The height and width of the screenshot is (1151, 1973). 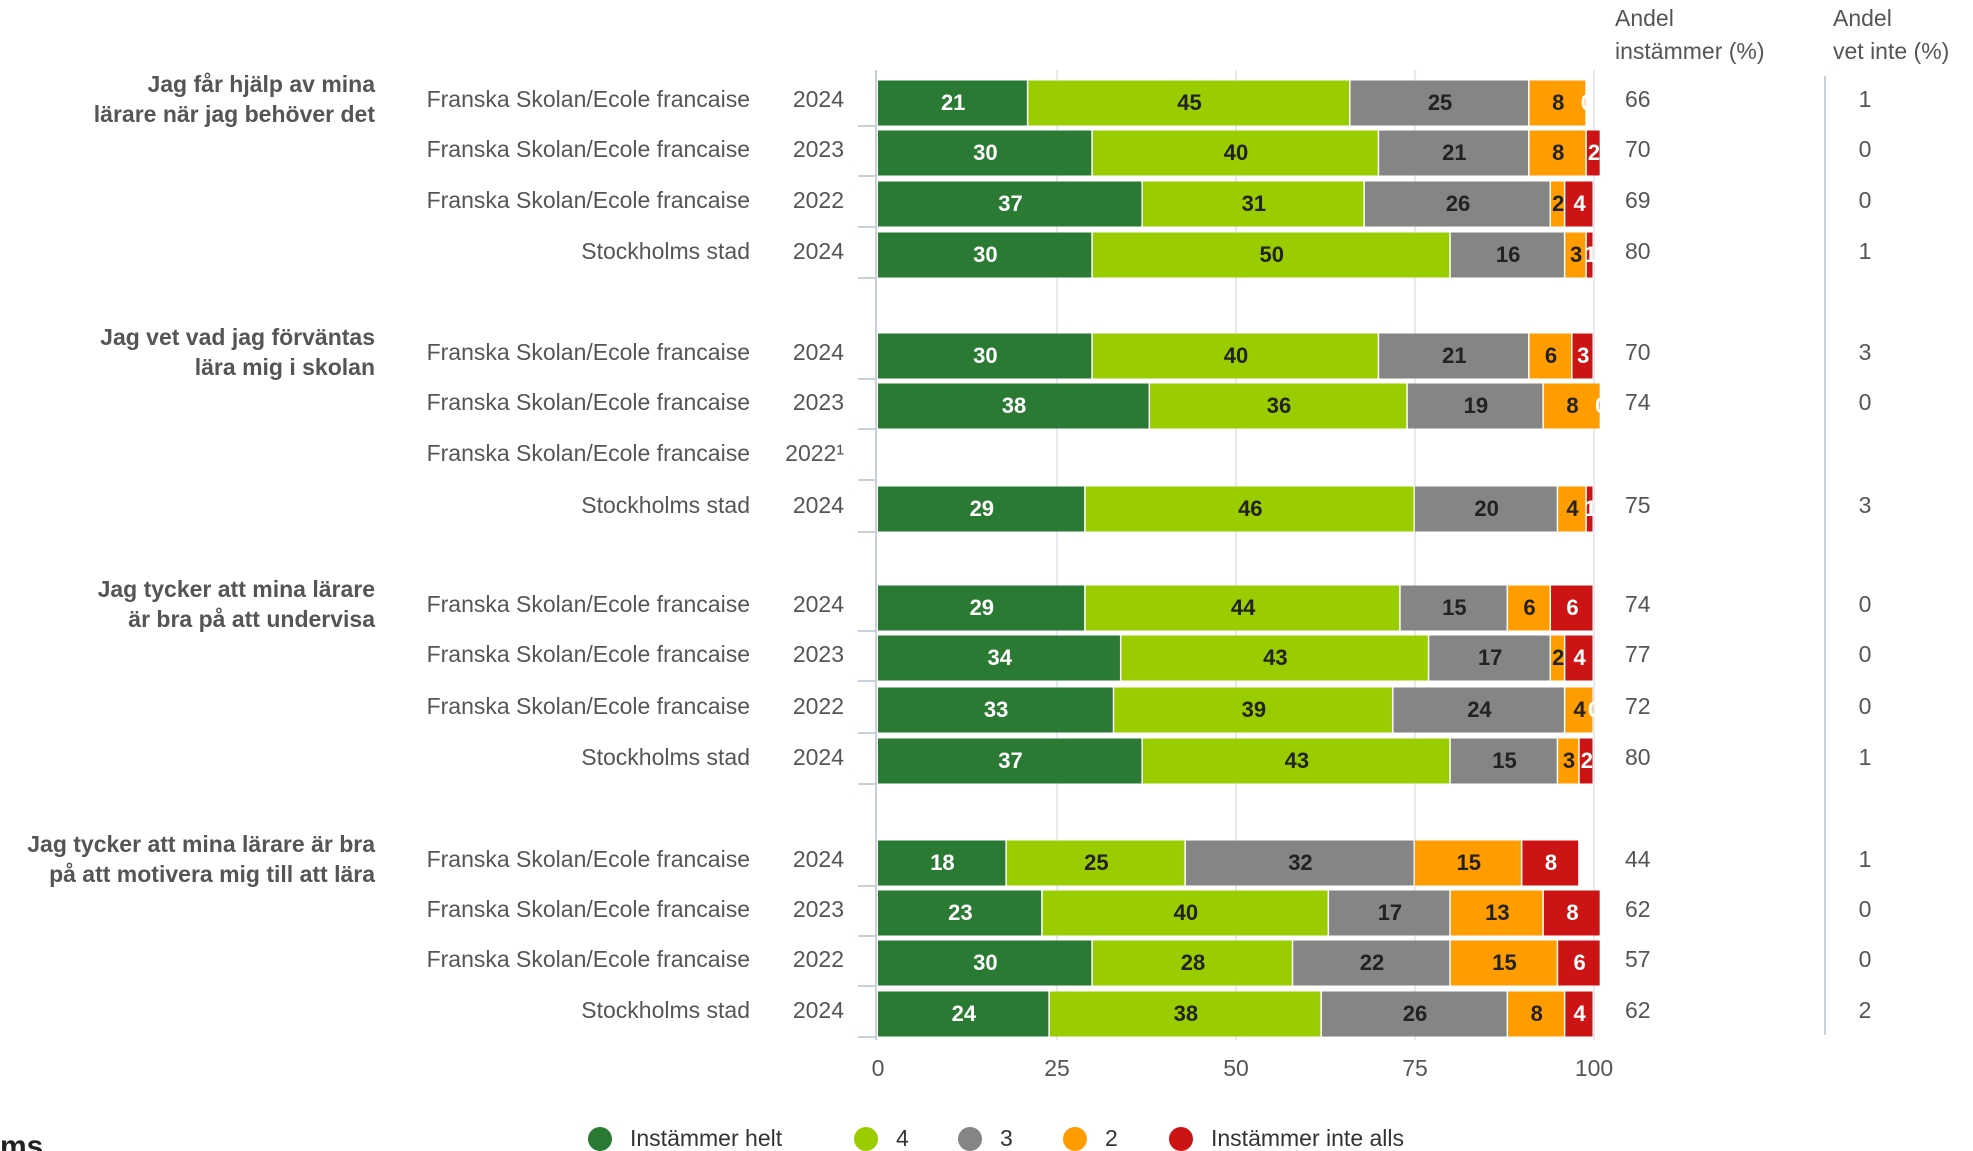 What do you see at coordinates (1638, 1010) in the screenshot?
I see `agree-value: 62` at bounding box center [1638, 1010].